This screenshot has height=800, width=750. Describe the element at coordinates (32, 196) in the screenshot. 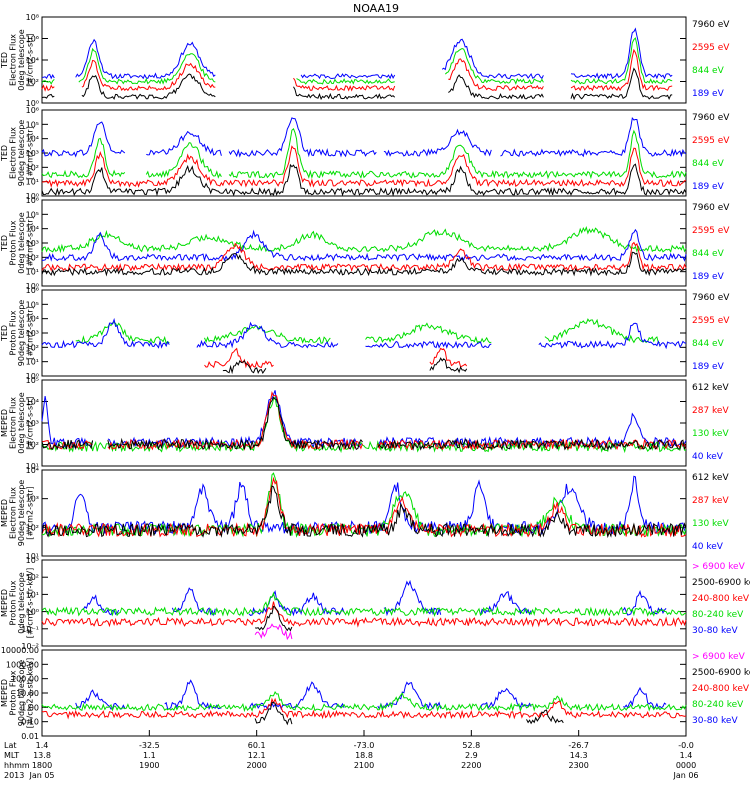

I see `y-tick-label: 10⁰` at that location.